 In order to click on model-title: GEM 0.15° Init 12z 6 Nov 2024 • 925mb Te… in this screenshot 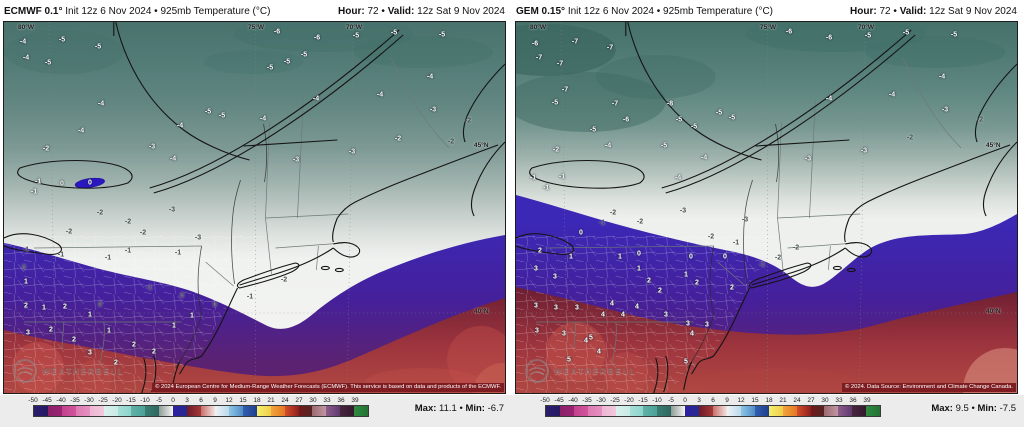, I will do `click(645, 11)`.